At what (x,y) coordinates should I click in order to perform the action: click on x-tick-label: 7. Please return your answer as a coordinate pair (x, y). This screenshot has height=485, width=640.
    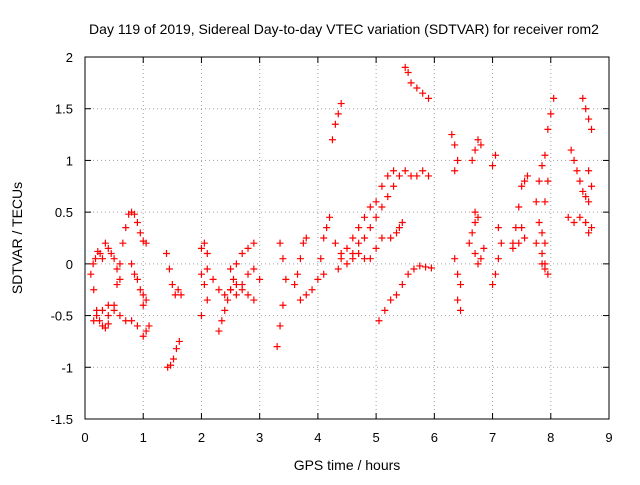
    Looking at the image, I should click on (492, 437).